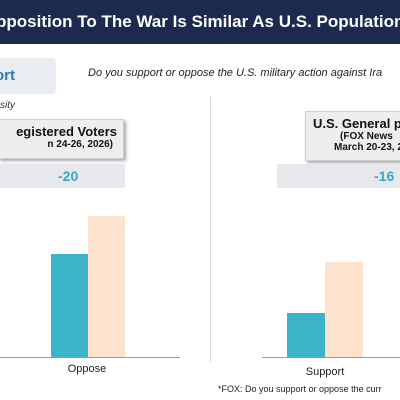 The width and height of the screenshot is (400, 400). Describe the element at coordinates (210, 229) in the screenshot. I see `panel-divider` at that location.